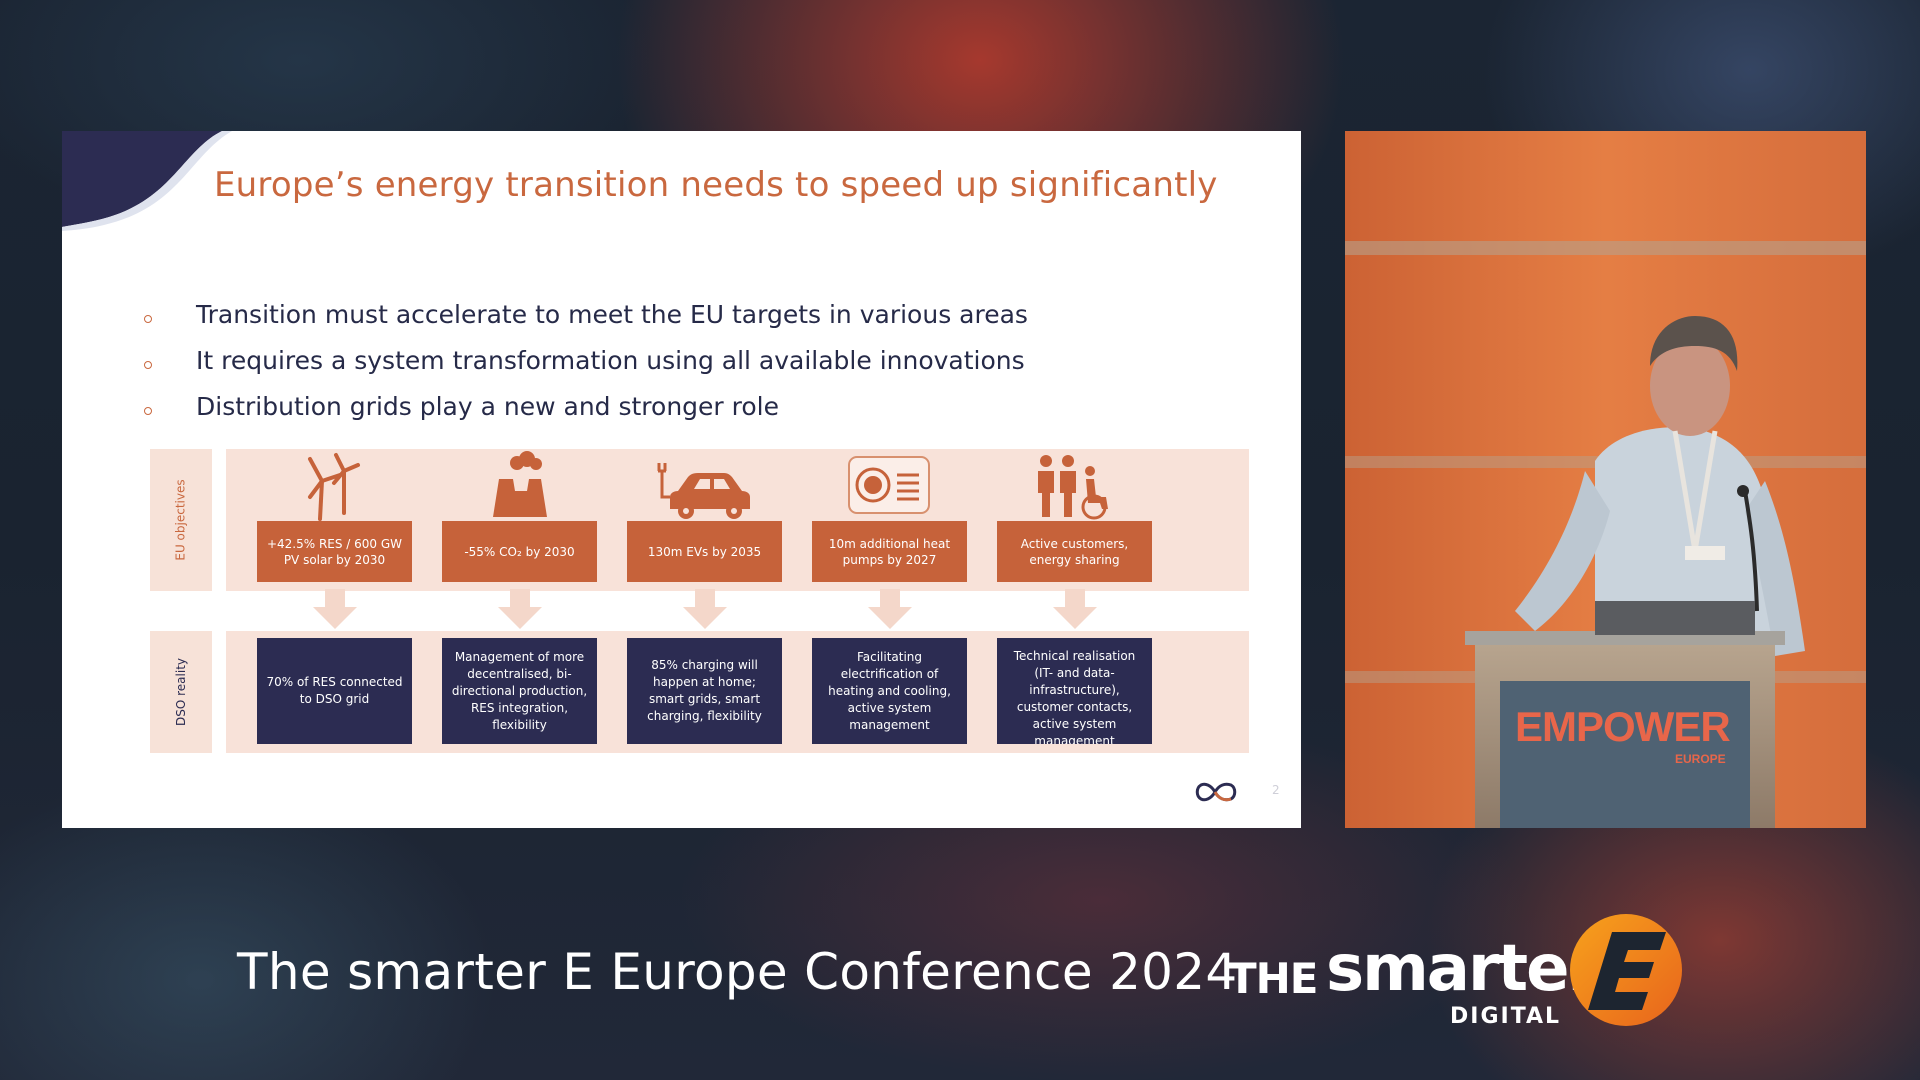  Describe the element at coordinates (334, 551) in the screenshot. I see `objective-box: +42.5% RES / 600 GW PV solar by 2030` at that location.